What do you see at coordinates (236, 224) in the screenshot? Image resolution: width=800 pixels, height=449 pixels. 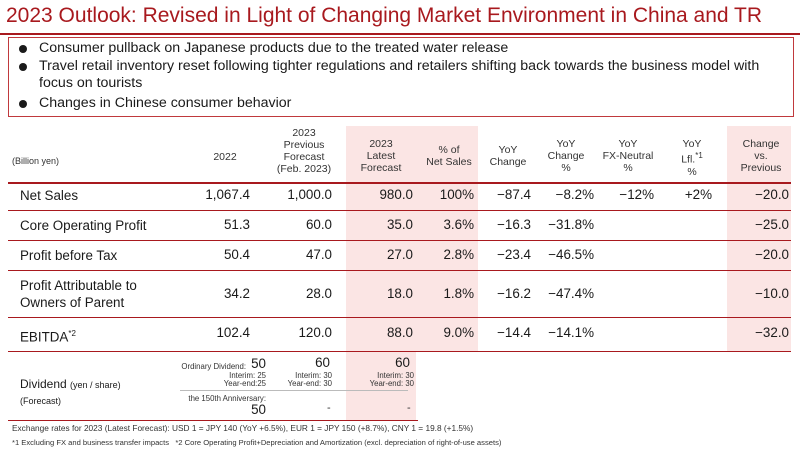 I see `cell-2022: 51.3` at bounding box center [236, 224].